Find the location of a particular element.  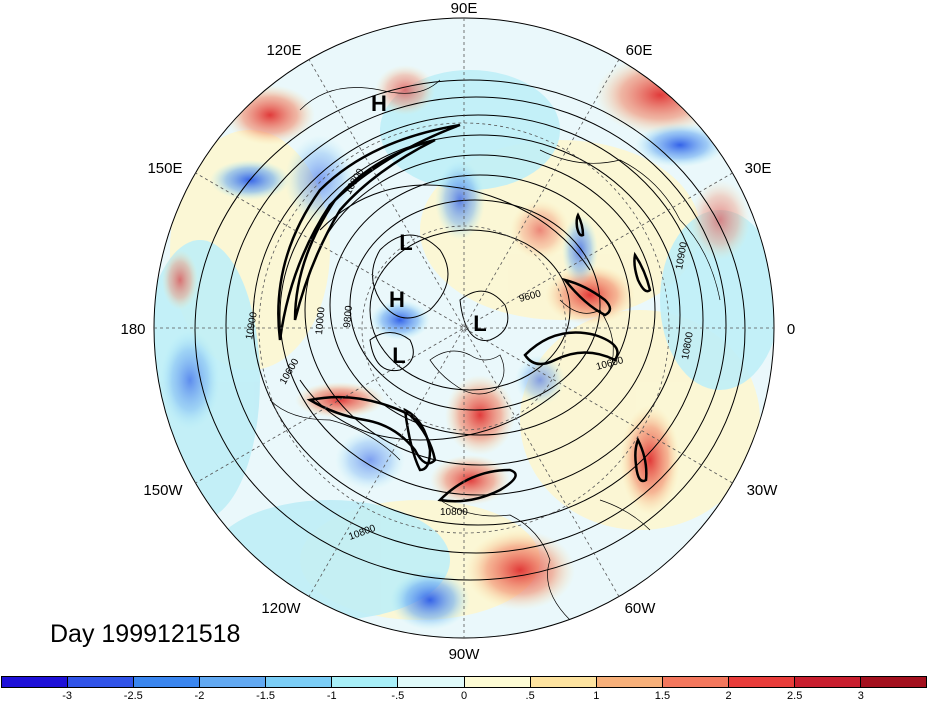

colorbar-tick-label: 3 is located at coordinates (860, 696).